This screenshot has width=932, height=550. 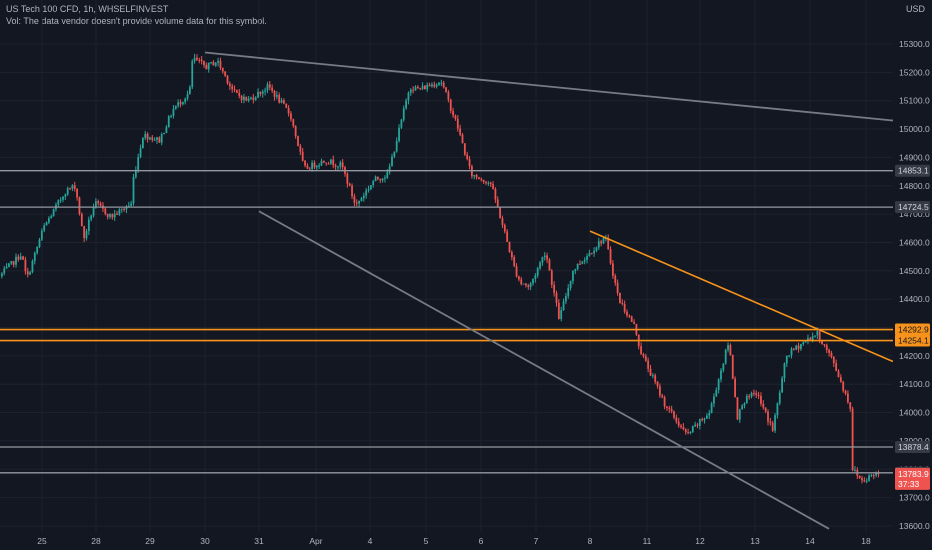 I want to click on price-tick-2: 15100.0, so click(x=914, y=101).